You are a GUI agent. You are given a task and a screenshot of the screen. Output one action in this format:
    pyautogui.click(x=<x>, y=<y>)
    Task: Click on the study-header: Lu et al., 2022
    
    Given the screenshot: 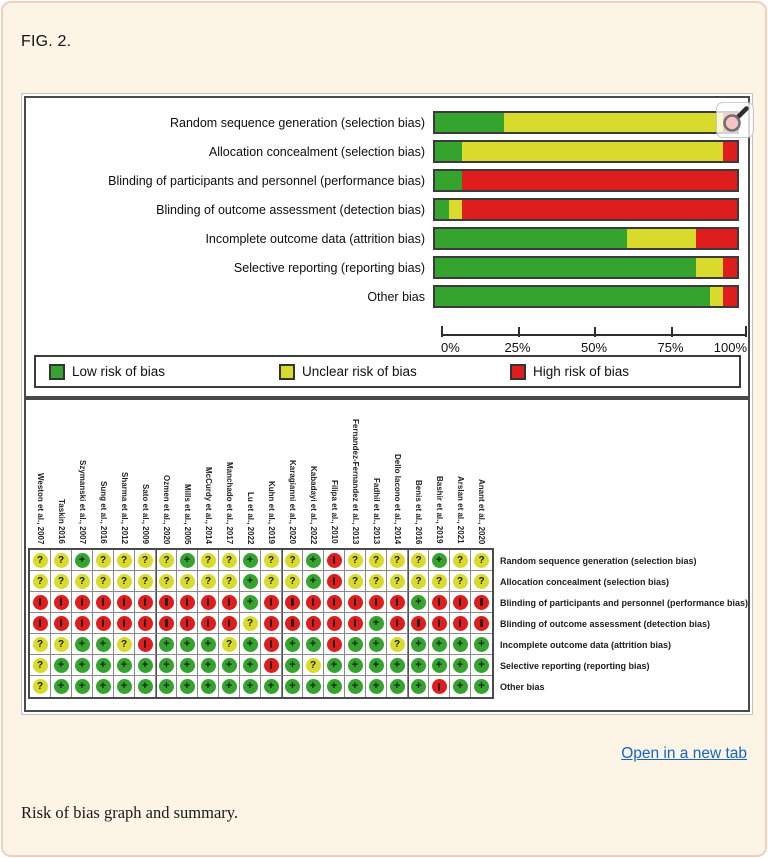 What is the action you would take?
    pyautogui.click(x=250, y=475)
    